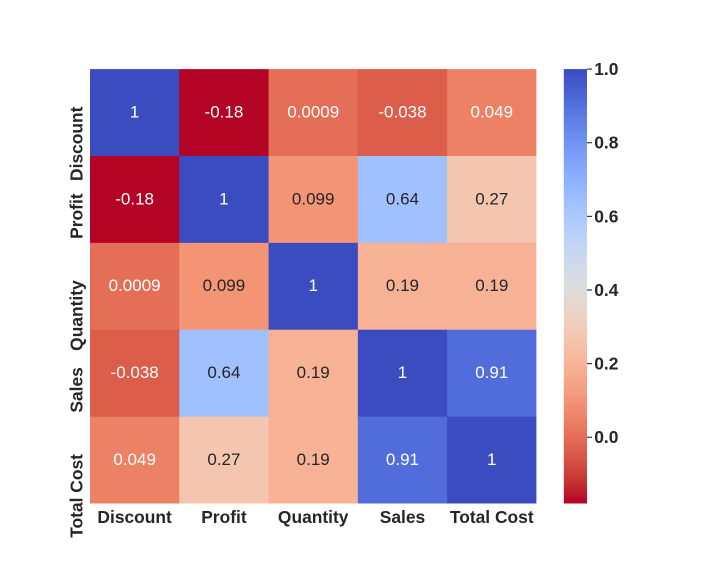  I want to click on svg-text: 0.0, so click(606, 437).